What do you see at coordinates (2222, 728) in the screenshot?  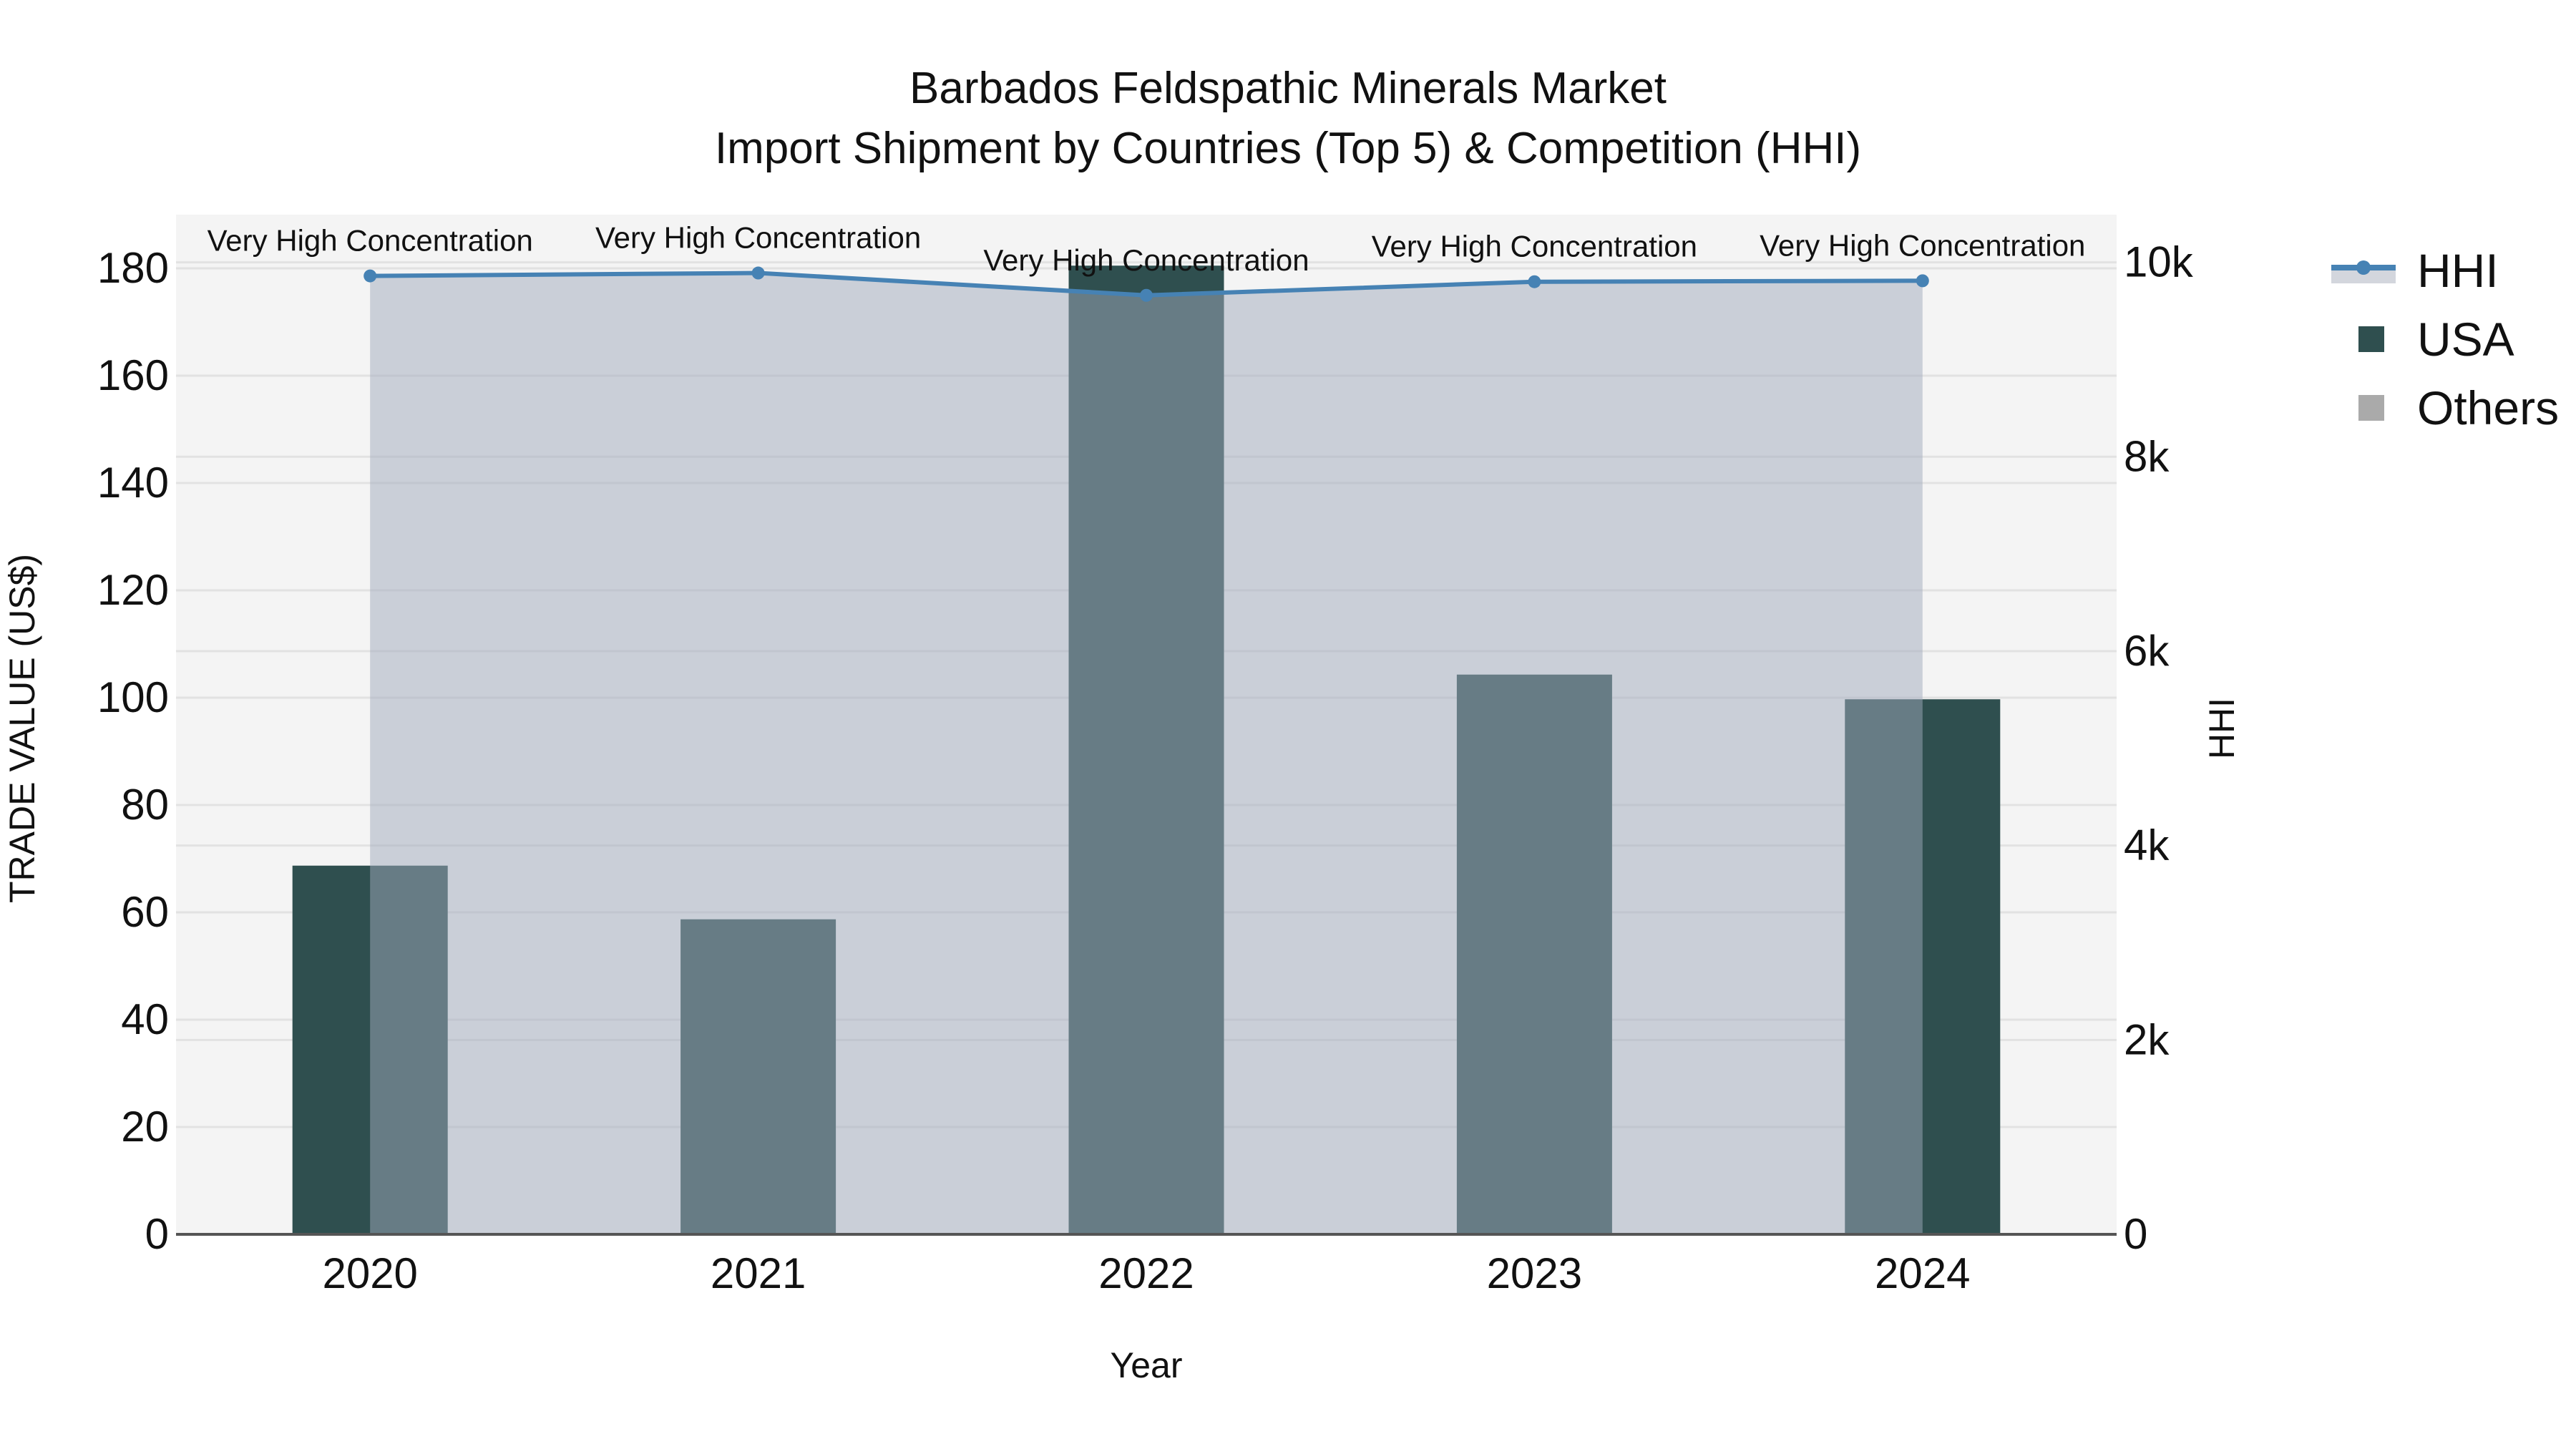 I see `y-right-axis-title: HHI` at bounding box center [2222, 728].